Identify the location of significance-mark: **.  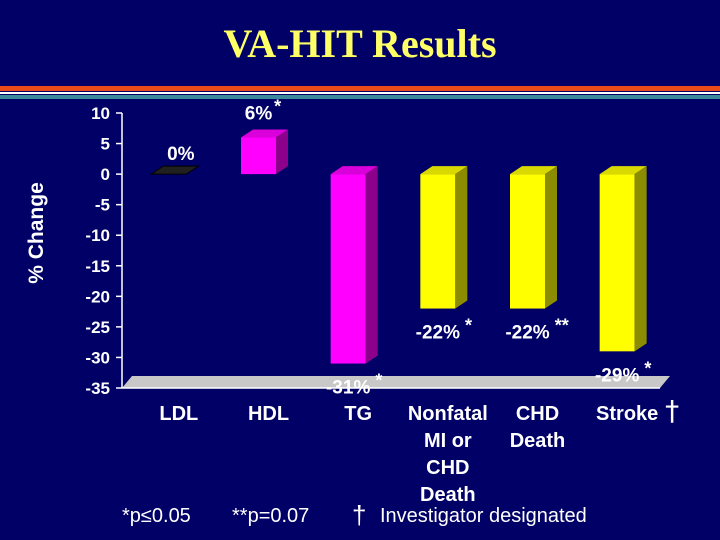
(562, 326).